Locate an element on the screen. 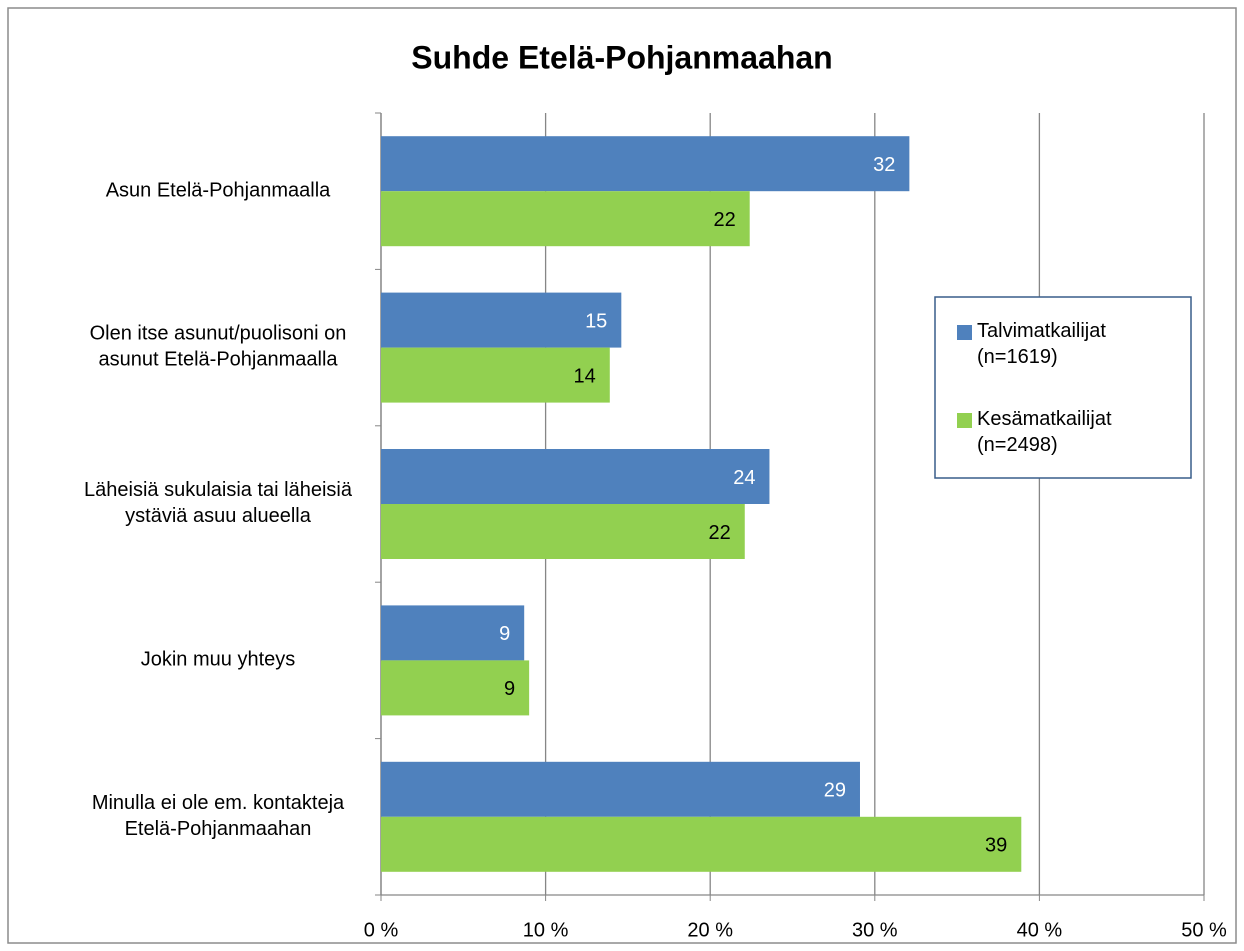 The image size is (1244, 951). x-tick-label: 0 % is located at coordinates (381, 930).